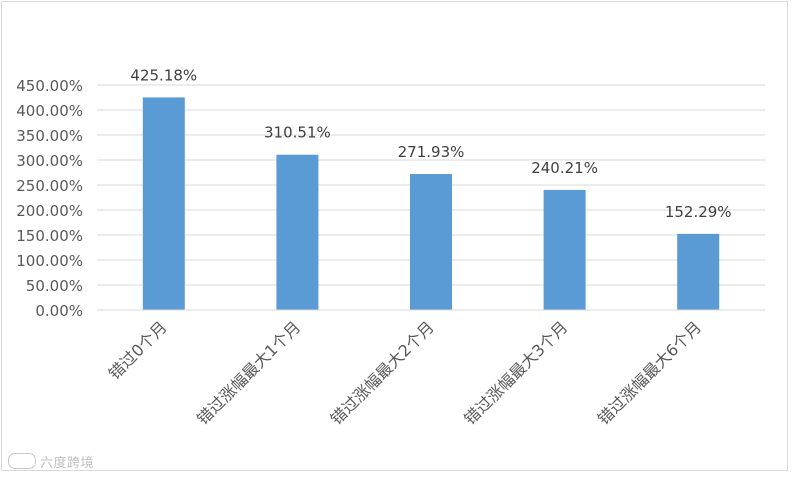 The width and height of the screenshot is (793, 478). What do you see at coordinates (297, 133) in the screenshot?
I see `data-label: 310.51%` at bounding box center [297, 133].